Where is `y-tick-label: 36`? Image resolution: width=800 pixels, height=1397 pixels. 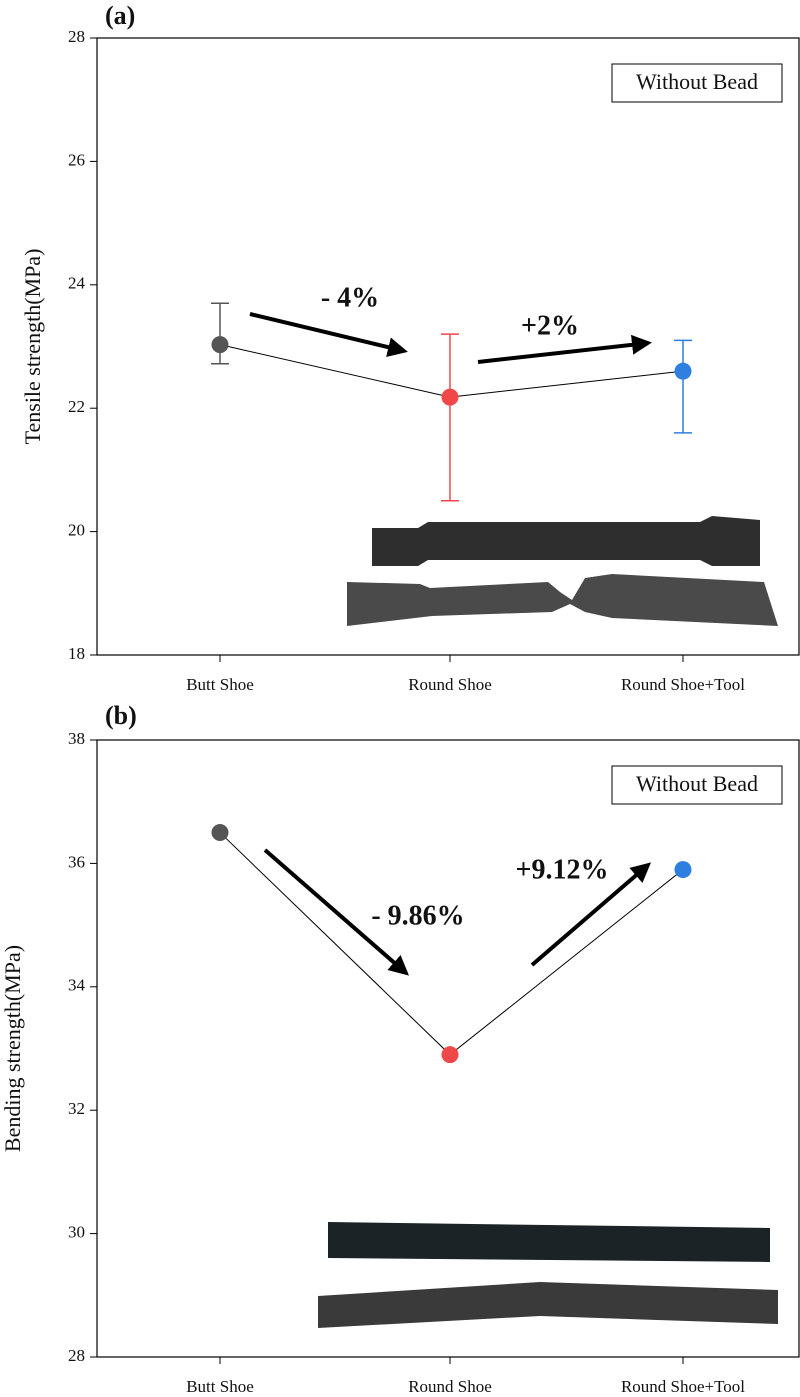
y-tick-label: 36 is located at coordinates (76, 861).